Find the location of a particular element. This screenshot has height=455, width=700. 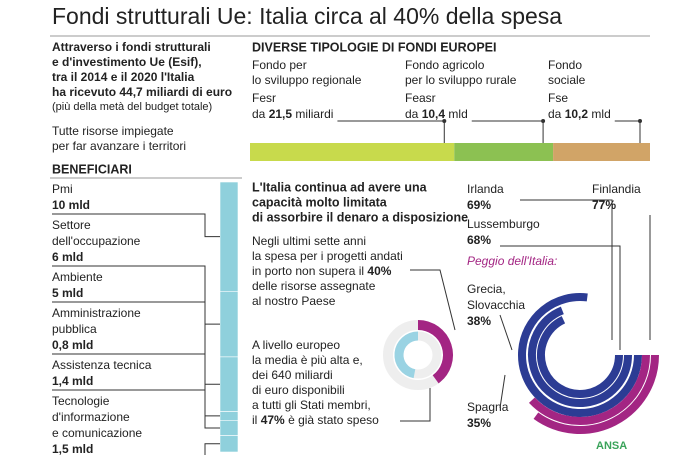

beneficiary-name: Ambiente is located at coordinates (77, 277).